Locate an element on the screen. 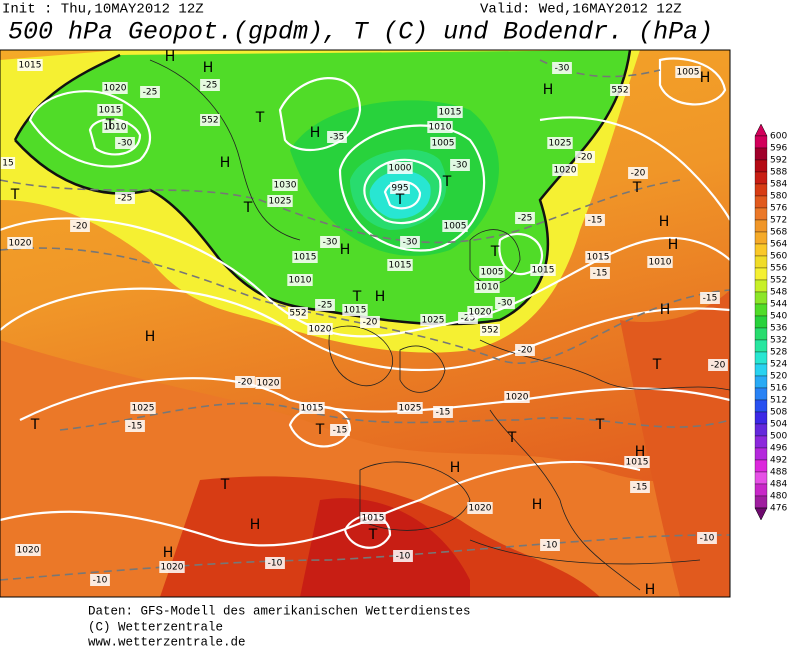 The image size is (790, 648). valid-time: Valid: Wed,16MAY2012 12Z is located at coordinates (581, 10).